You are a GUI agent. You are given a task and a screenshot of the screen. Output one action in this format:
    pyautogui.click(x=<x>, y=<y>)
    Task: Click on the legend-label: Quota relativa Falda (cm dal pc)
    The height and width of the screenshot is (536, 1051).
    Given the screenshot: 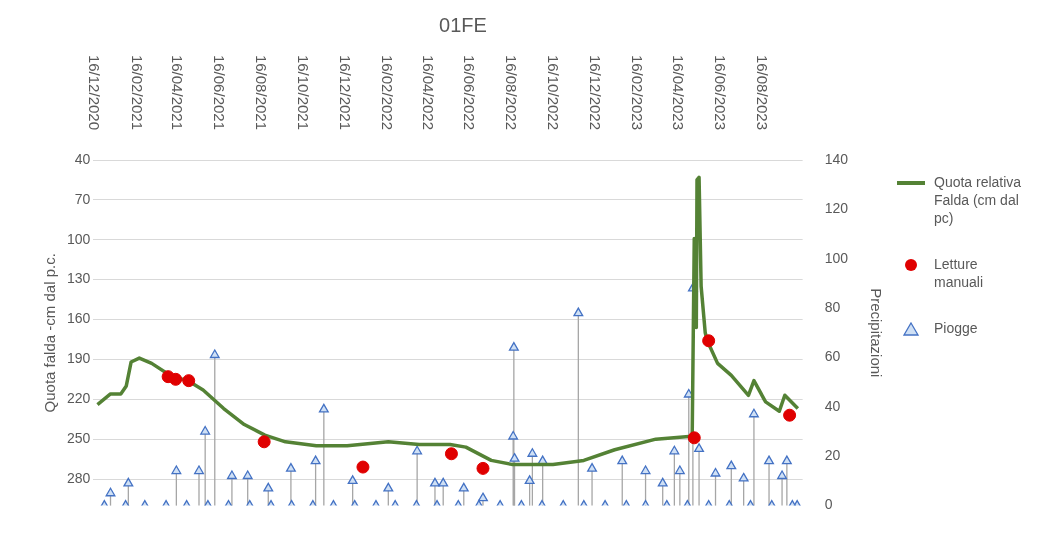 What is the action you would take?
    pyautogui.click(x=978, y=200)
    